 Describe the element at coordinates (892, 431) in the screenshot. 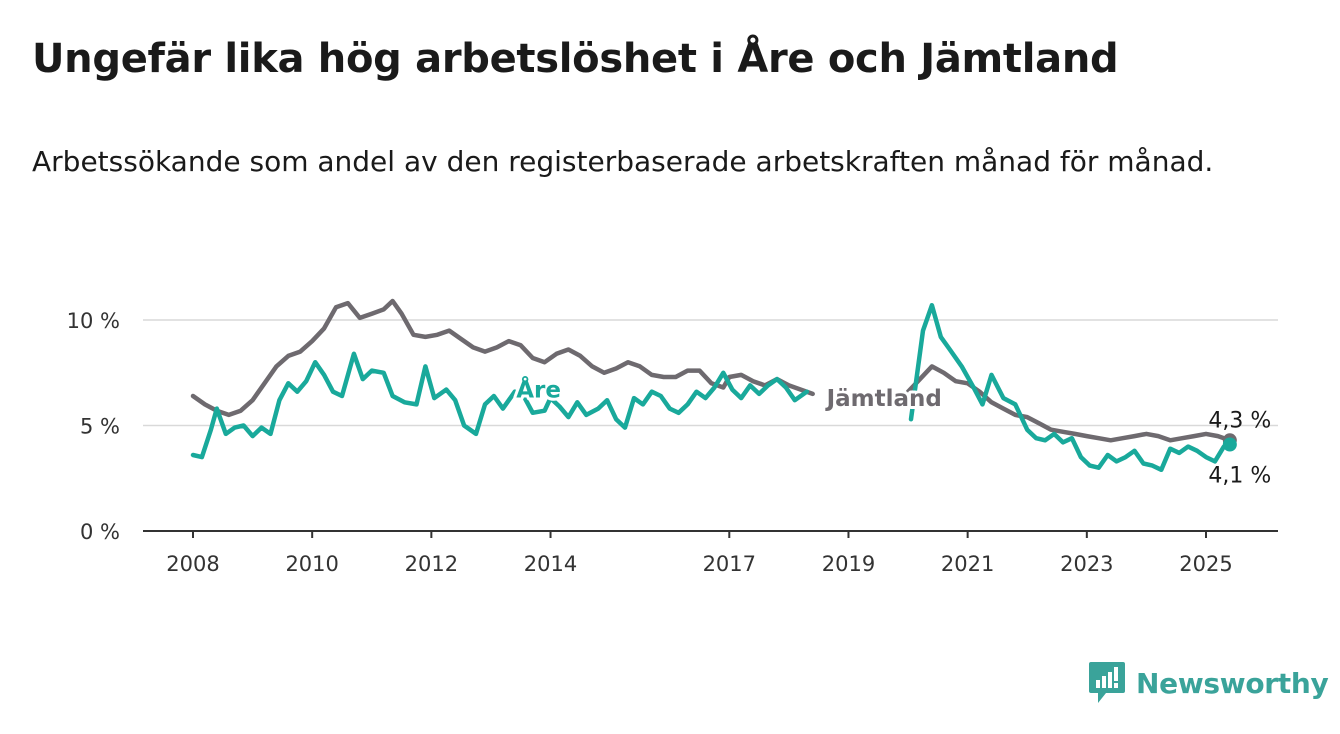

I see `chart-labels: 4,3 % 4,1 % Åre Jämtland` at that location.